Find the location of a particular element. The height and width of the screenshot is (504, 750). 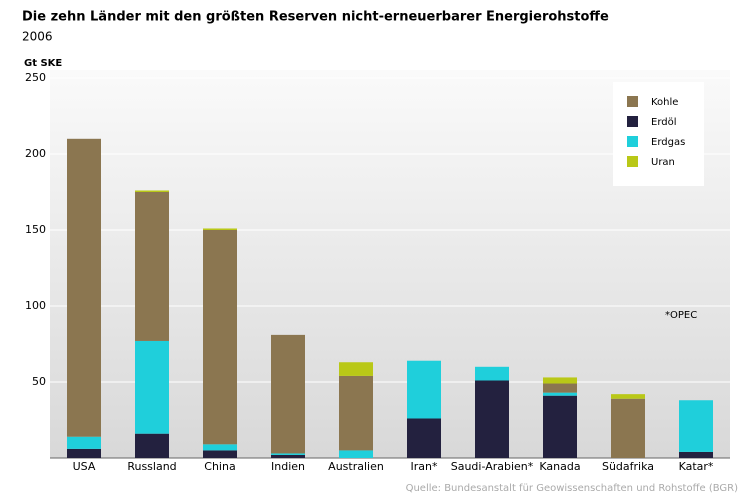

x-tick-label: Indien is located at coordinates (288, 466).